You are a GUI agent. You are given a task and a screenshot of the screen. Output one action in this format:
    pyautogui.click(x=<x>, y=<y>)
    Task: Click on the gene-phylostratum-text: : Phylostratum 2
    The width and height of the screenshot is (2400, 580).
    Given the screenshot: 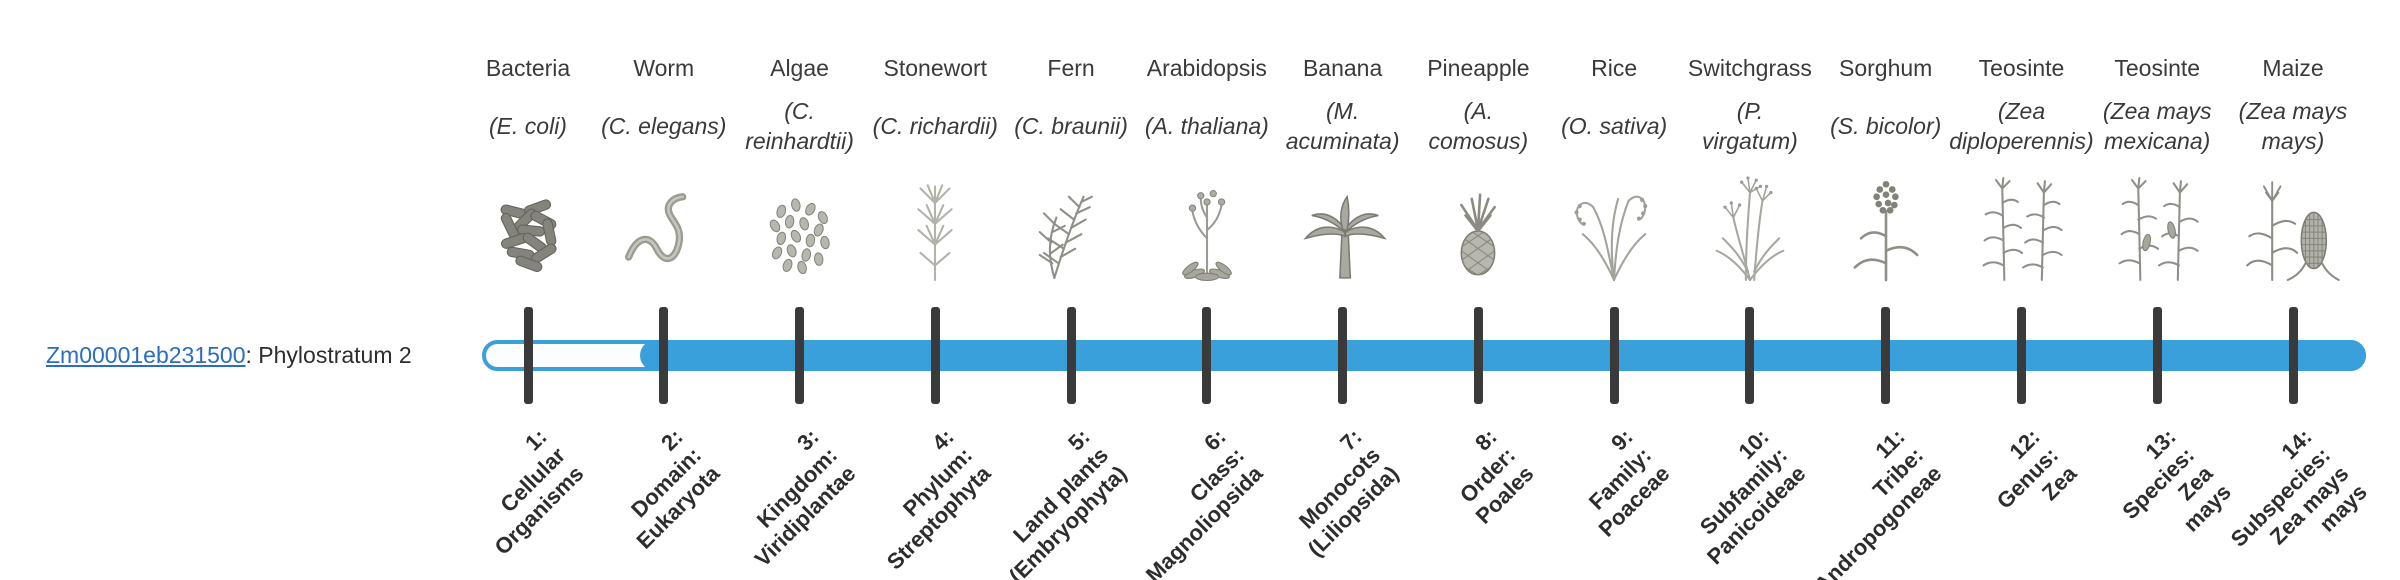 What is the action you would take?
    pyautogui.click(x=328, y=355)
    